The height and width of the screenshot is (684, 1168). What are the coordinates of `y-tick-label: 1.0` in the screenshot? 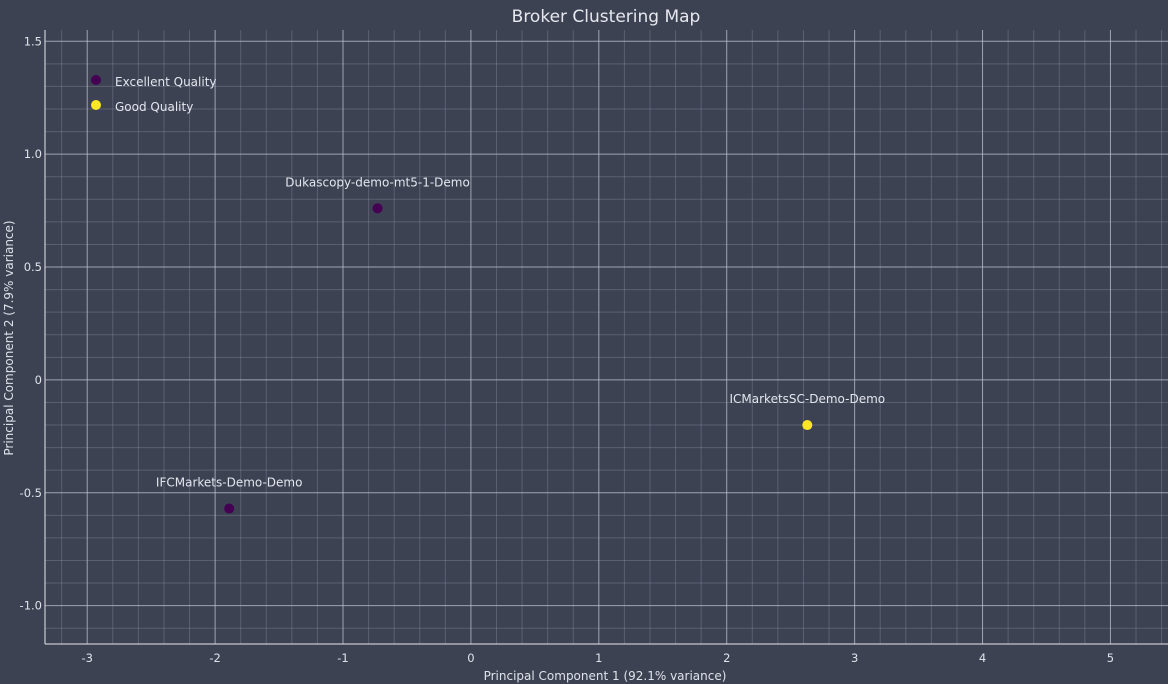 It's located at (33, 154).